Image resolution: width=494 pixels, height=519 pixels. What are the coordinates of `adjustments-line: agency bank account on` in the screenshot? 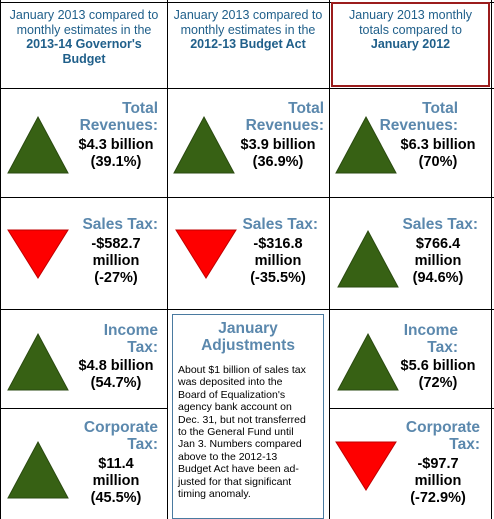 It's located at (235, 407).